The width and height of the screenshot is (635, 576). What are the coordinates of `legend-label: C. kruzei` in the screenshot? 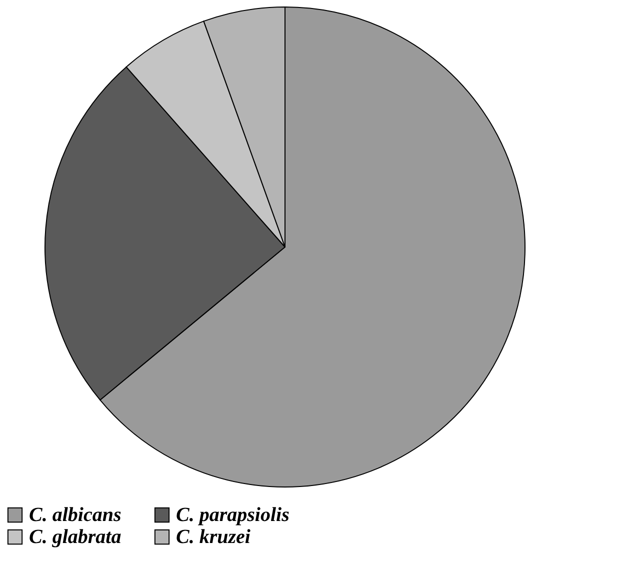 It's located at (213, 537).